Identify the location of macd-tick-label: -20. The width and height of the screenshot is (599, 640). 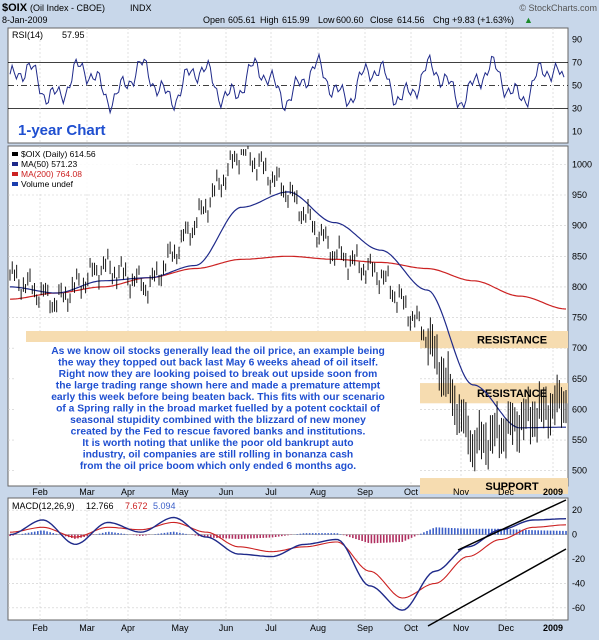
(578, 559).